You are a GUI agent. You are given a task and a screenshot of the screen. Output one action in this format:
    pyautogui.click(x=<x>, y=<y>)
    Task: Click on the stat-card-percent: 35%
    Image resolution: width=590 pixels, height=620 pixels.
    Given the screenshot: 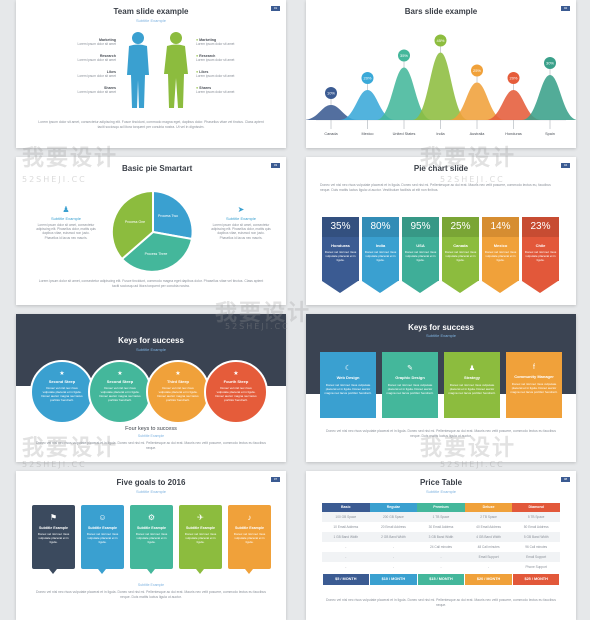 What is the action you would take?
    pyautogui.click(x=340, y=227)
    